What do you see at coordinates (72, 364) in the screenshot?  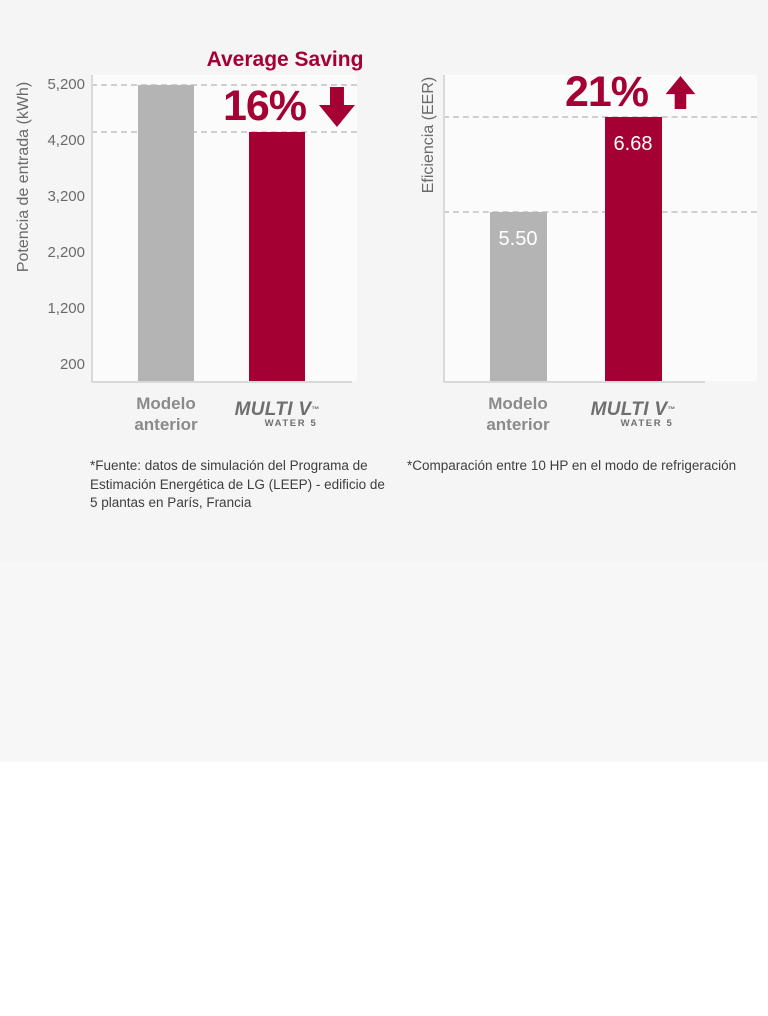 I see `y-tick-label: 200` at bounding box center [72, 364].